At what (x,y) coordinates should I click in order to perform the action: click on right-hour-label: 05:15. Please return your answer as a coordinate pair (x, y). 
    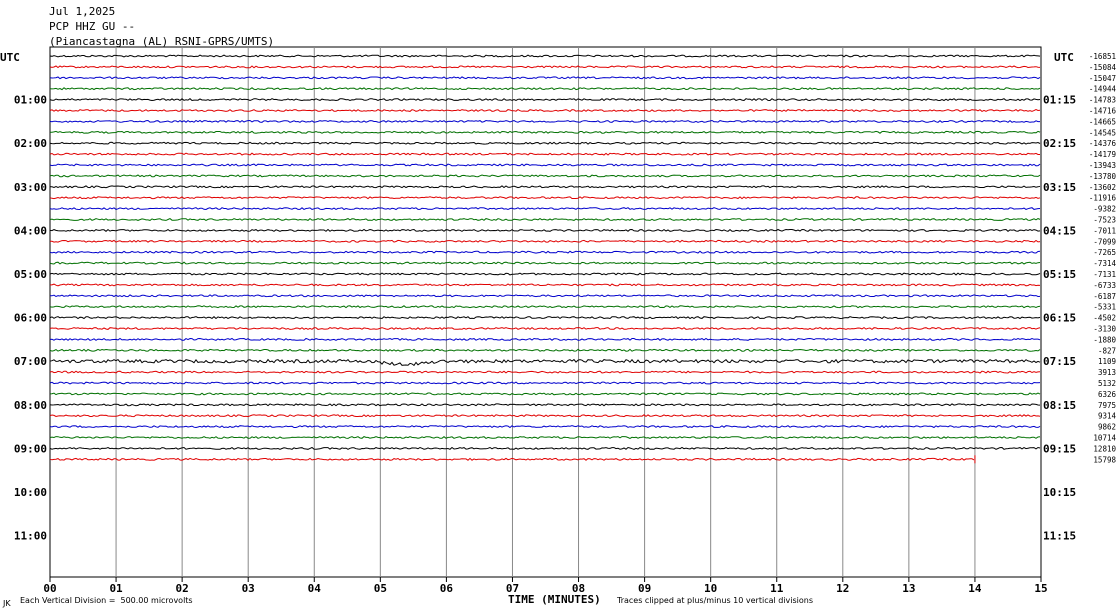
    Looking at the image, I should click on (1059, 274).